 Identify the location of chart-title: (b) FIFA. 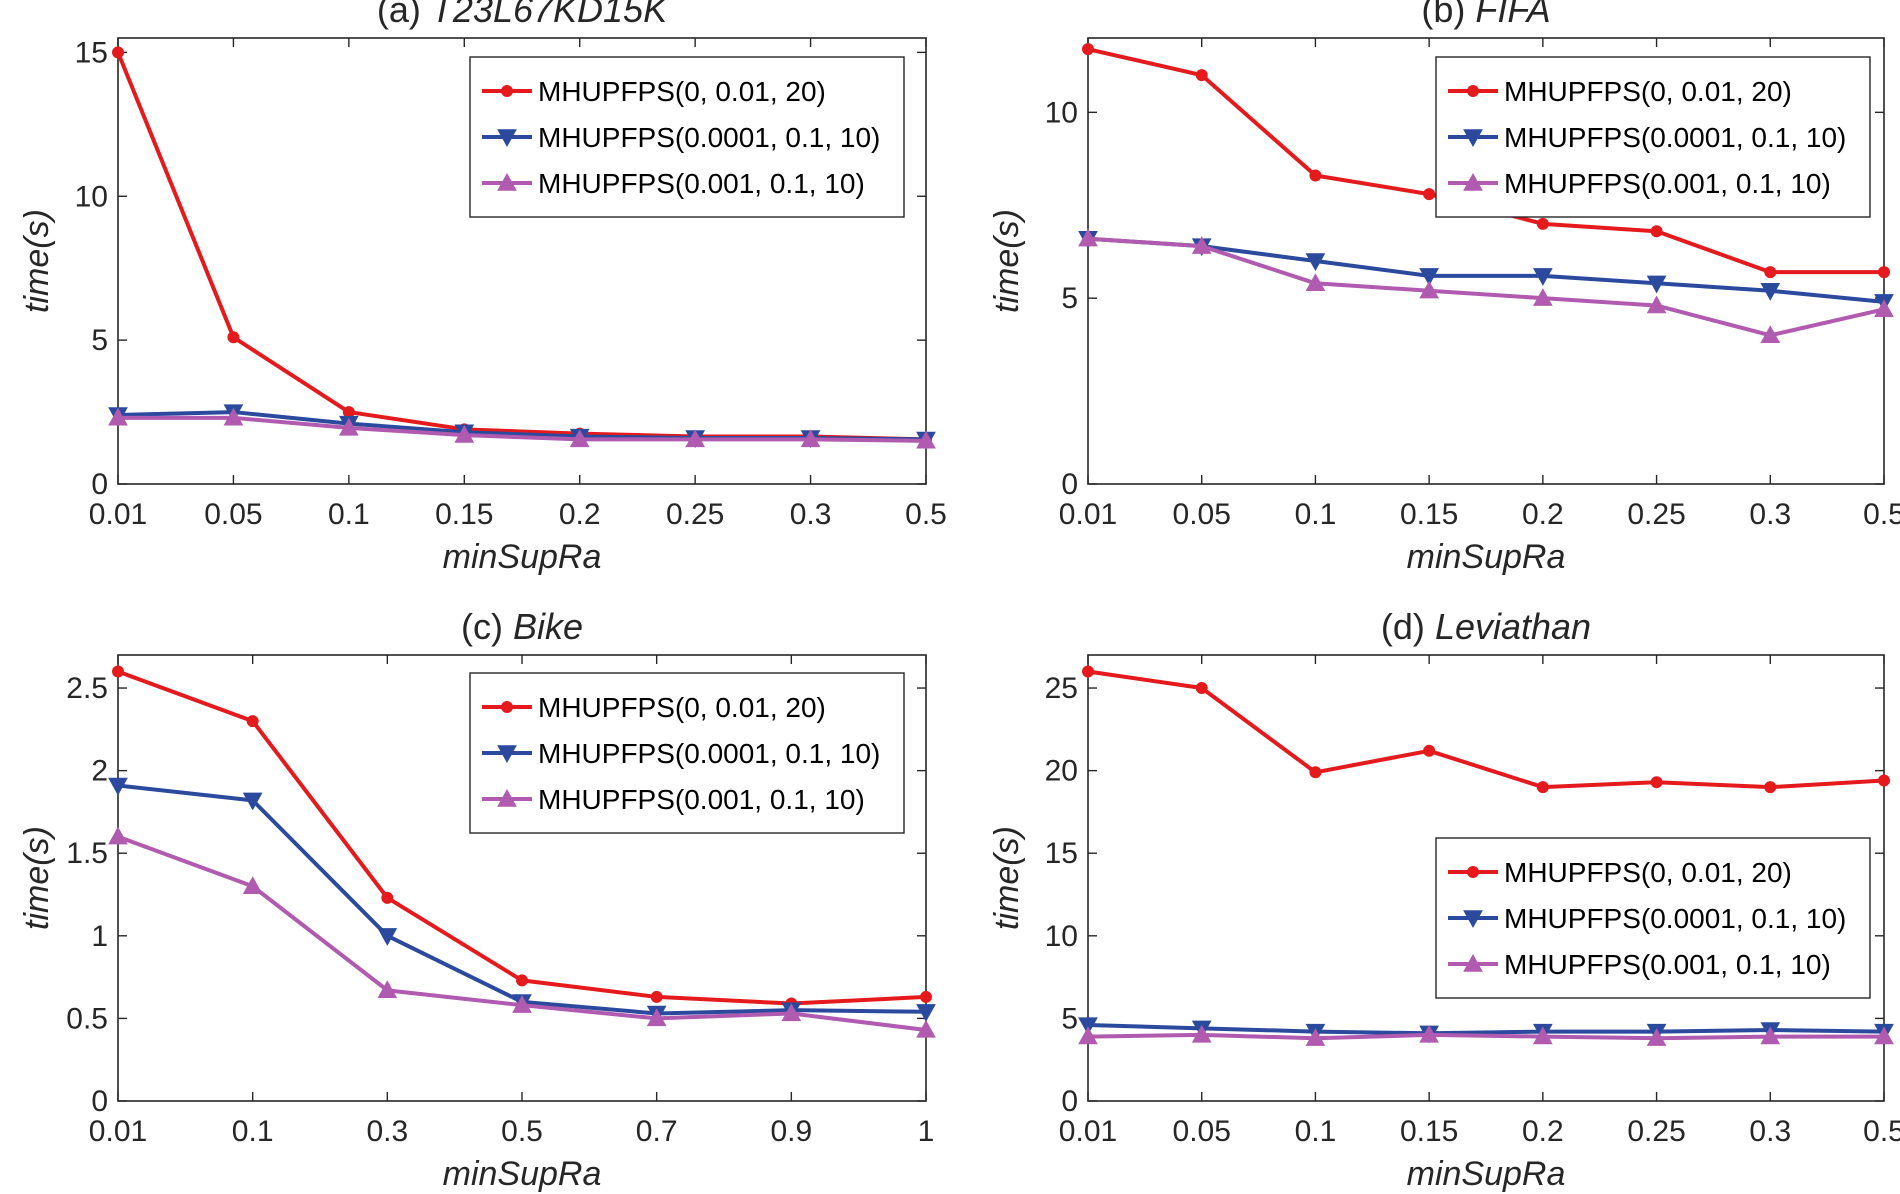
(1485, 15).